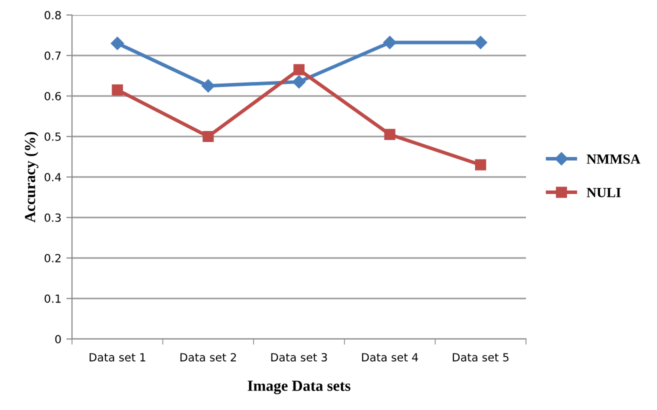  Describe the element at coordinates (613, 159) in the screenshot. I see `legend-label: NMMSA` at that location.